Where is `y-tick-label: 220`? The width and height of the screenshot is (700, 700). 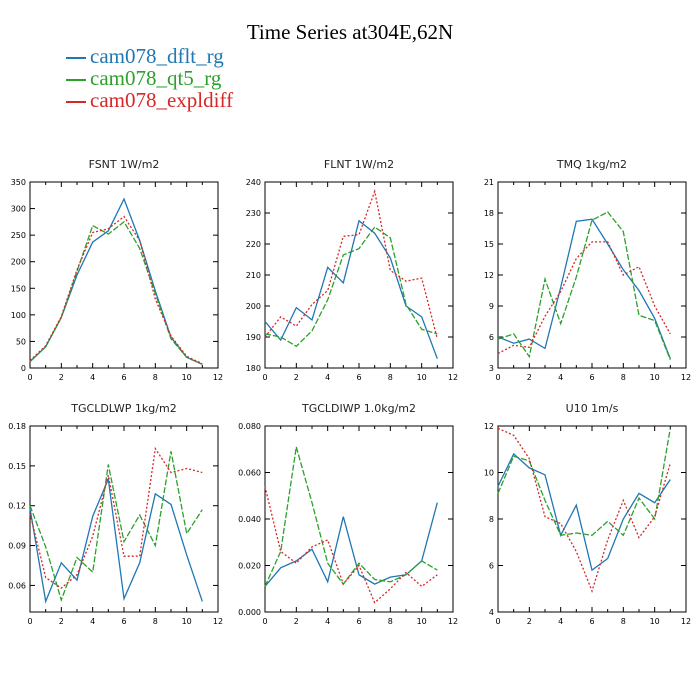
y-tick-label: 220 is located at coordinates (253, 244).